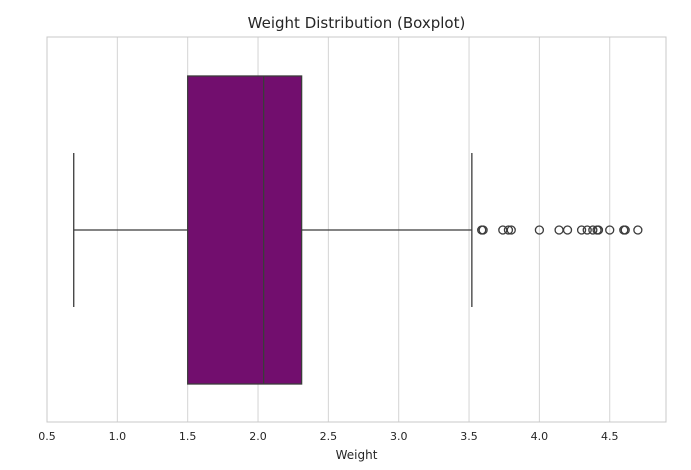 This screenshot has width=691, height=470. What do you see at coordinates (47, 436) in the screenshot?
I see `x-tick-label: 0.5` at bounding box center [47, 436].